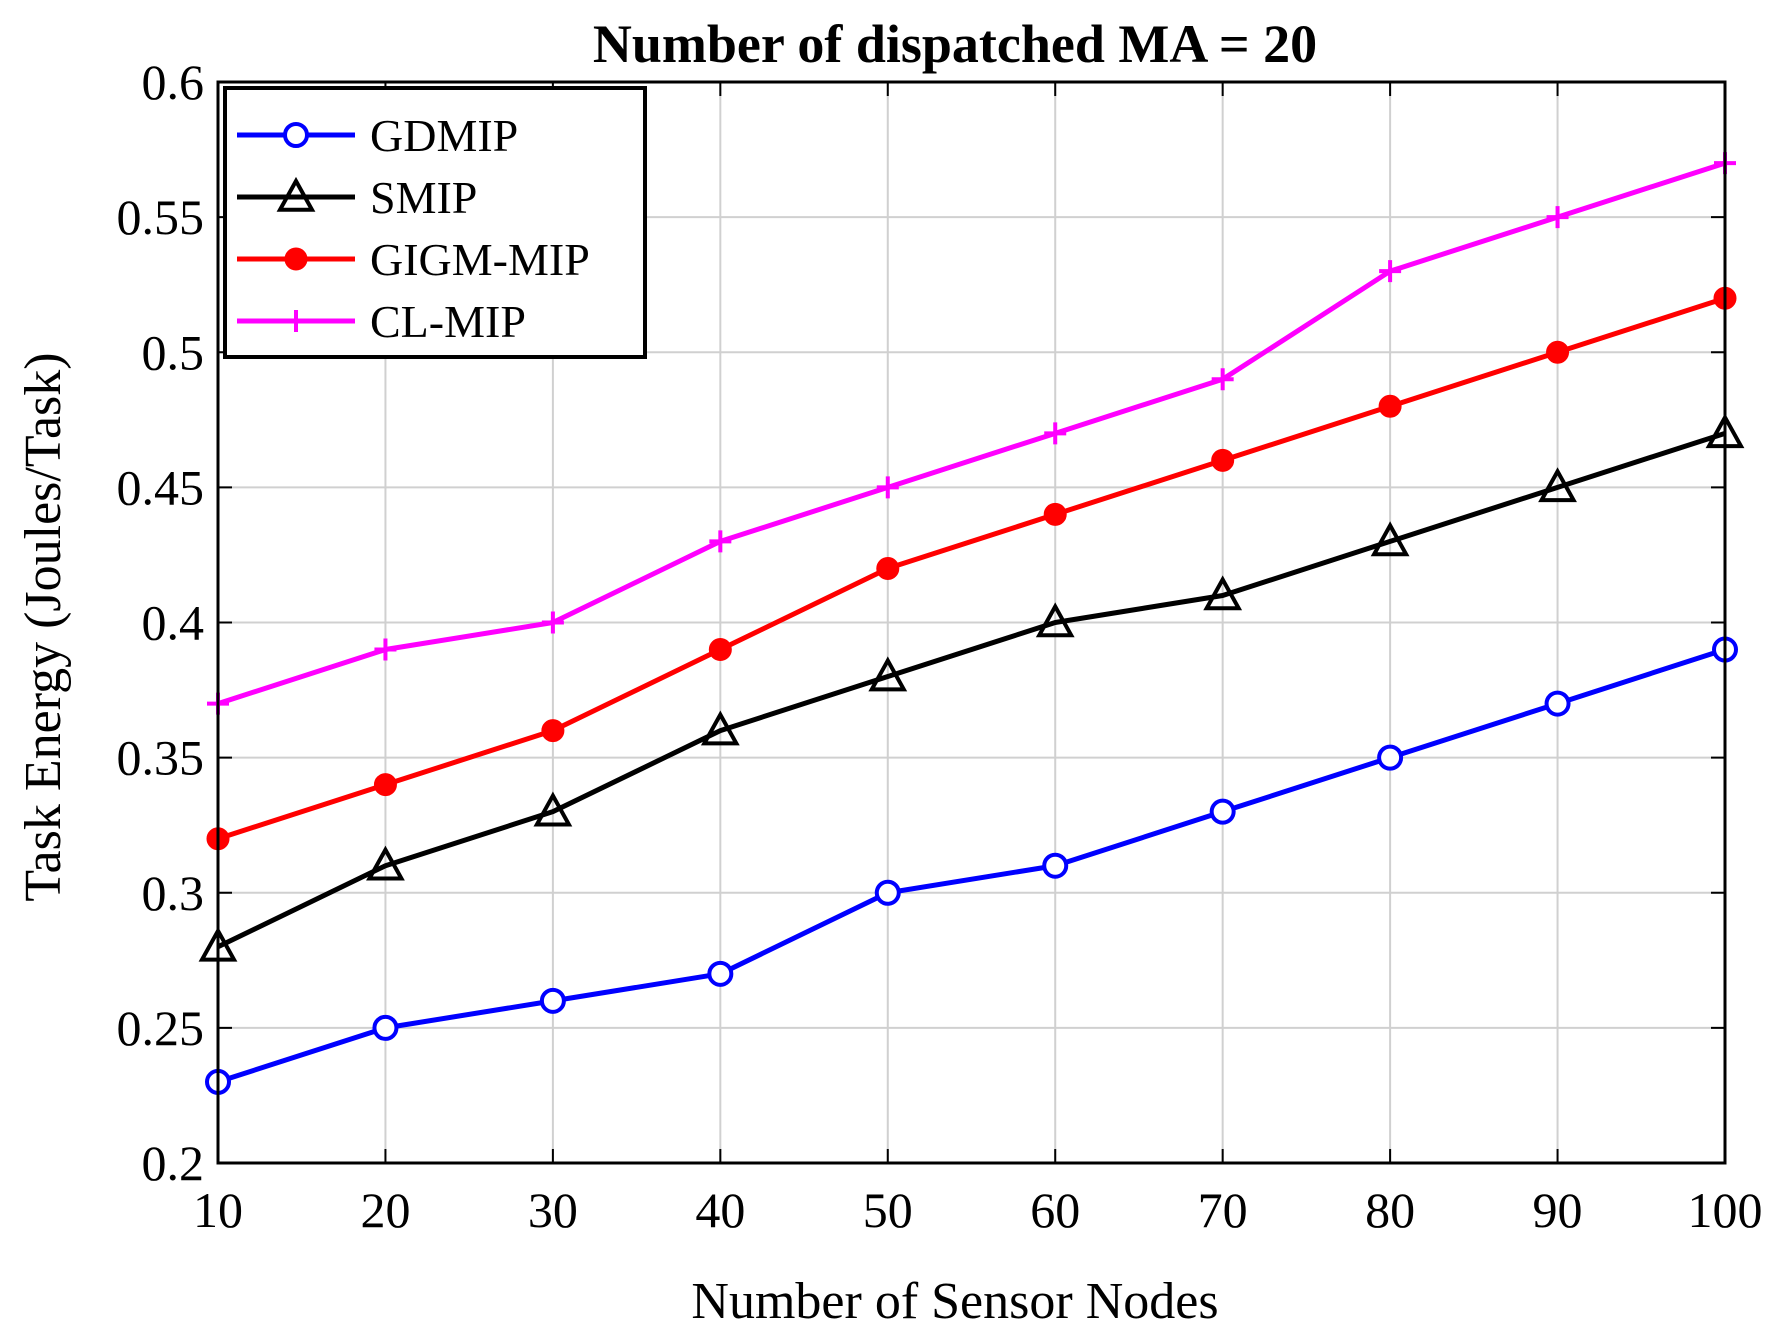  Describe the element at coordinates (955, 44) in the screenshot. I see `chart-title: Number of dispatched MA = 20` at that location.